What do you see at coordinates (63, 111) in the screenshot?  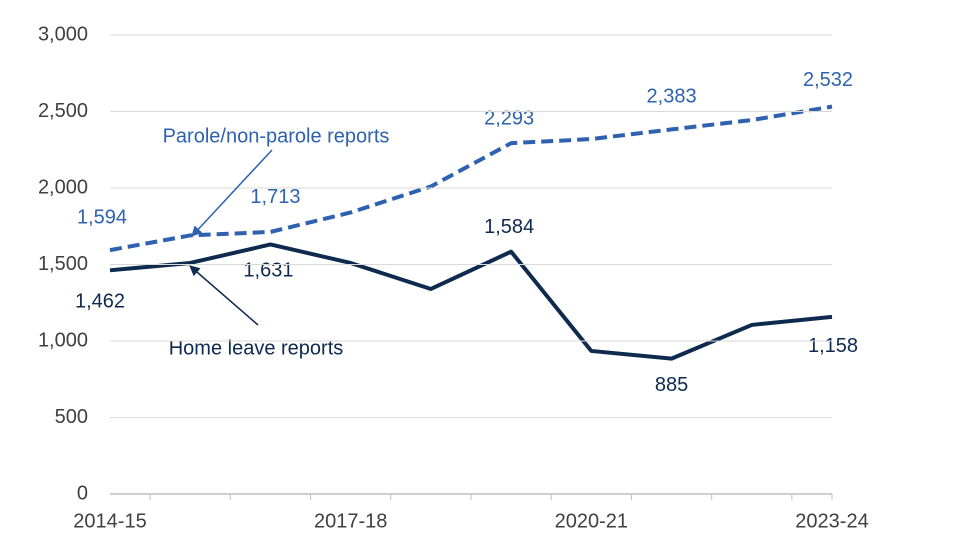 I see `y-tick-label: 2,500` at bounding box center [63, 111].